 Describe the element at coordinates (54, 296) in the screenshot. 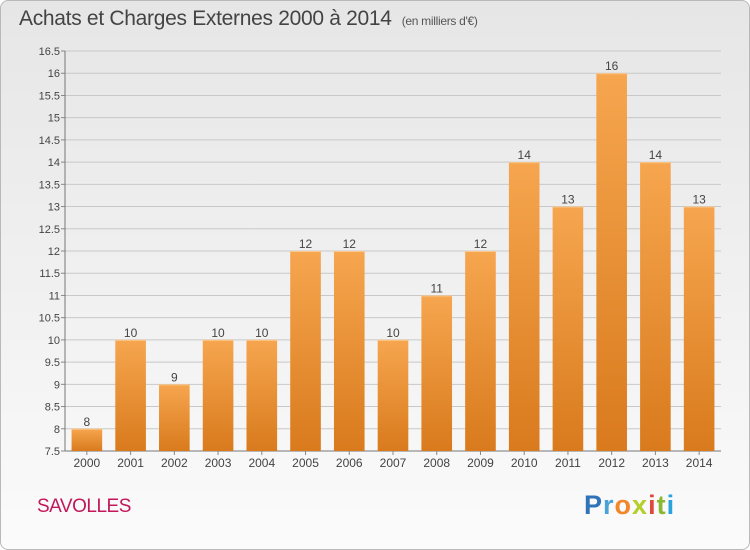

I see `y-tick-label: 11` at that location.